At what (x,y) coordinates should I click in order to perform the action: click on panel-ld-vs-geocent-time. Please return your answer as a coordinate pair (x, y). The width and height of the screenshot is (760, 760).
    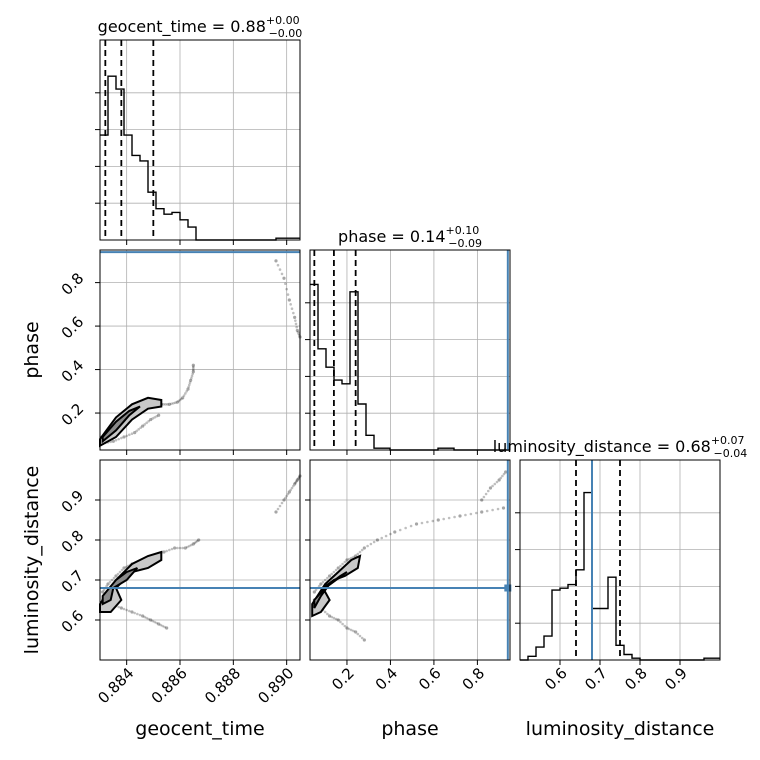
    Looking at the image, I should click on (200, 560).